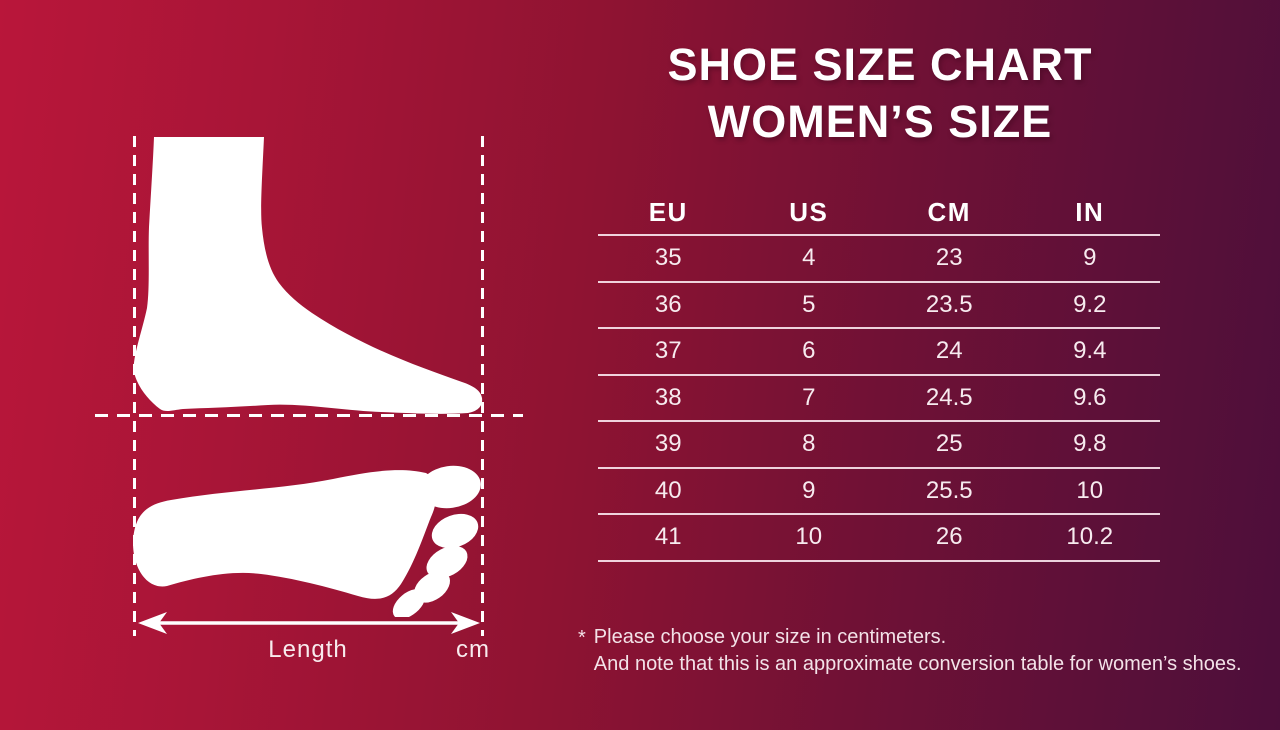  I want to click on table-cell: 7, so click(808, 398).